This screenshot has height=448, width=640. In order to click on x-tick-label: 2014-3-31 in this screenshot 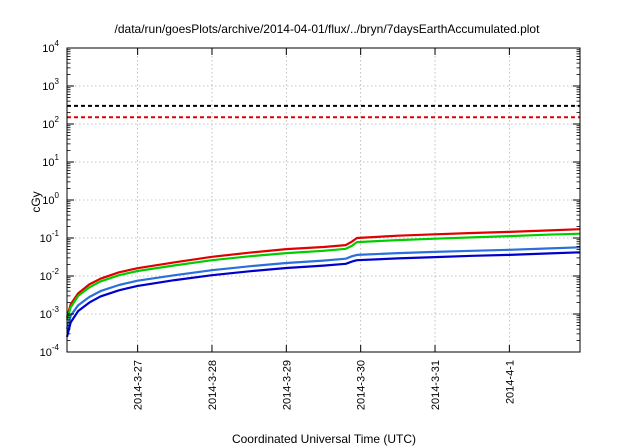, I will do `click(436, 385)`.